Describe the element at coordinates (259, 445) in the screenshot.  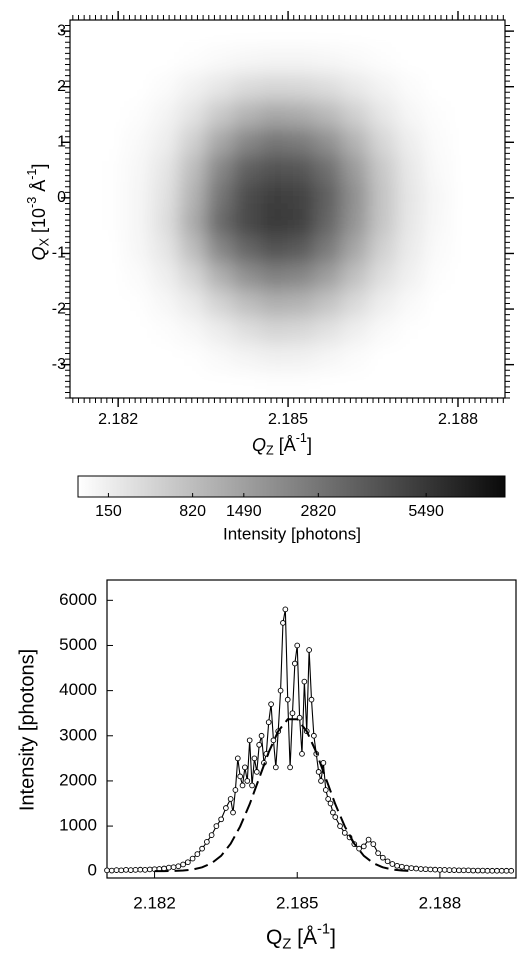
I see `label-part: Q` at that location.